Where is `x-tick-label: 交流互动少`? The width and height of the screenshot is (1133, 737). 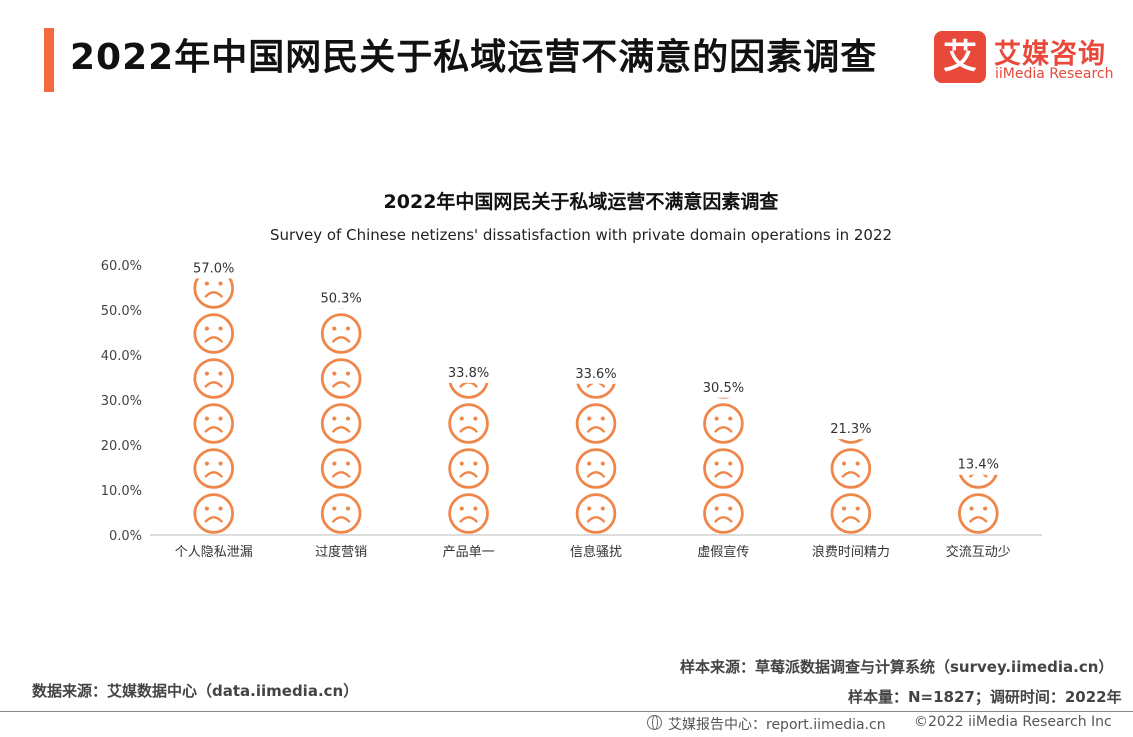 x-tick-label: 交流互动少 is located at coordinates (978, 552).